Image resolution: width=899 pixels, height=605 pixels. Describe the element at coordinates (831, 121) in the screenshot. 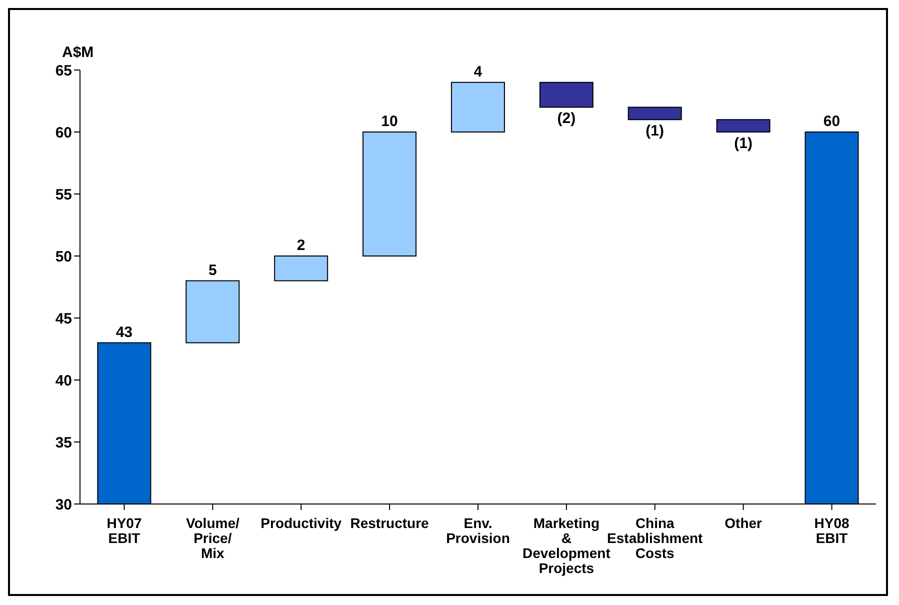

I see `data-label: 60` at that location.